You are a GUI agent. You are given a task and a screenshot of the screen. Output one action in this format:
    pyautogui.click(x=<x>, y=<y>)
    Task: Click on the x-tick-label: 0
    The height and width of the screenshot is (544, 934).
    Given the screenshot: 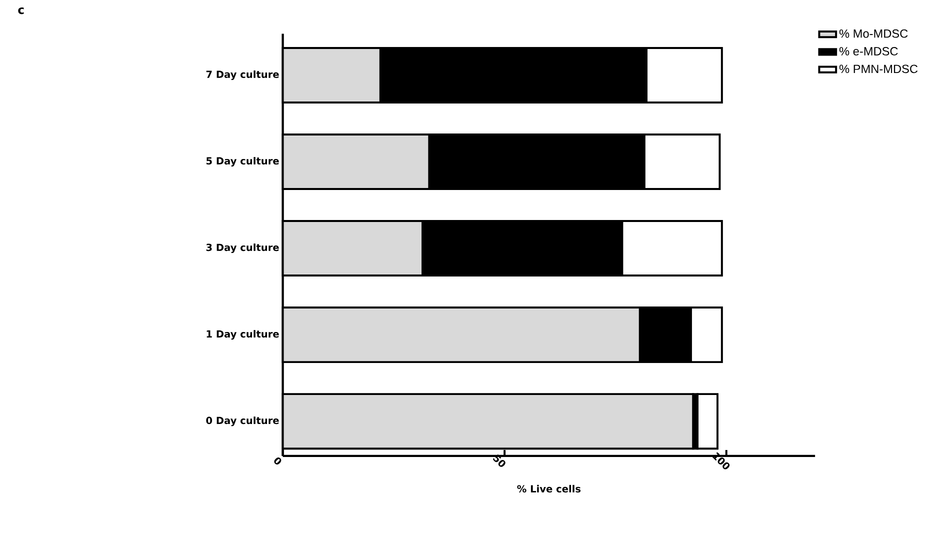 What is the action you would take?
    pyautogui.click(x=278, y=460)
    